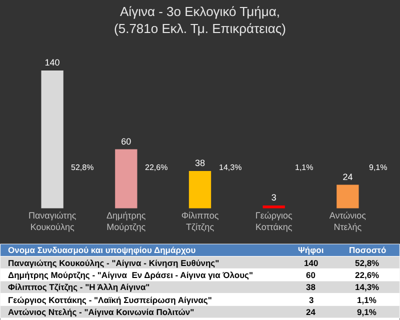 Image resolution: width=400 pixels, height=320 pixels. What do you see at coordinates (311, 275) in the screenshot?
I see `text: 60` at bounding box center [311, 275].